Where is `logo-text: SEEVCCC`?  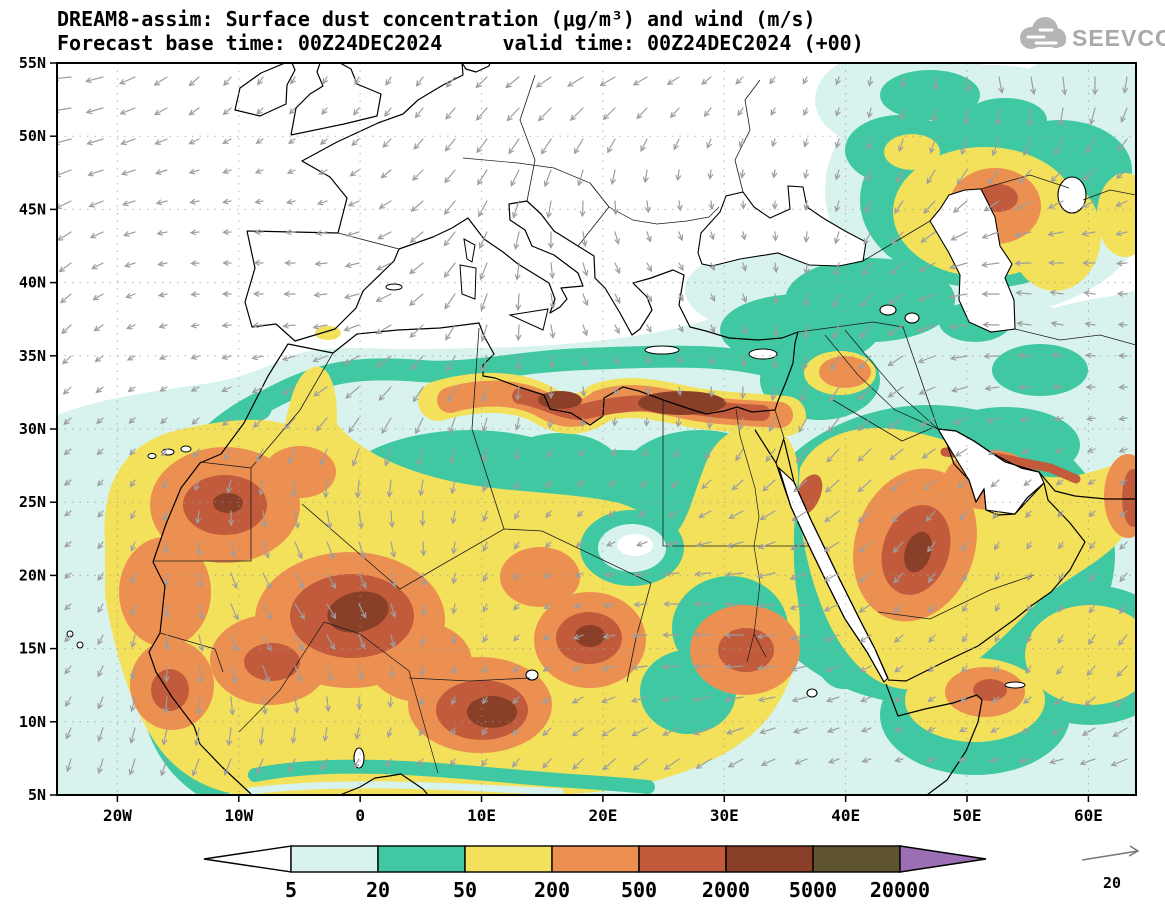 logo-text: SEEVCCC is located at coordinates (1118, 38).